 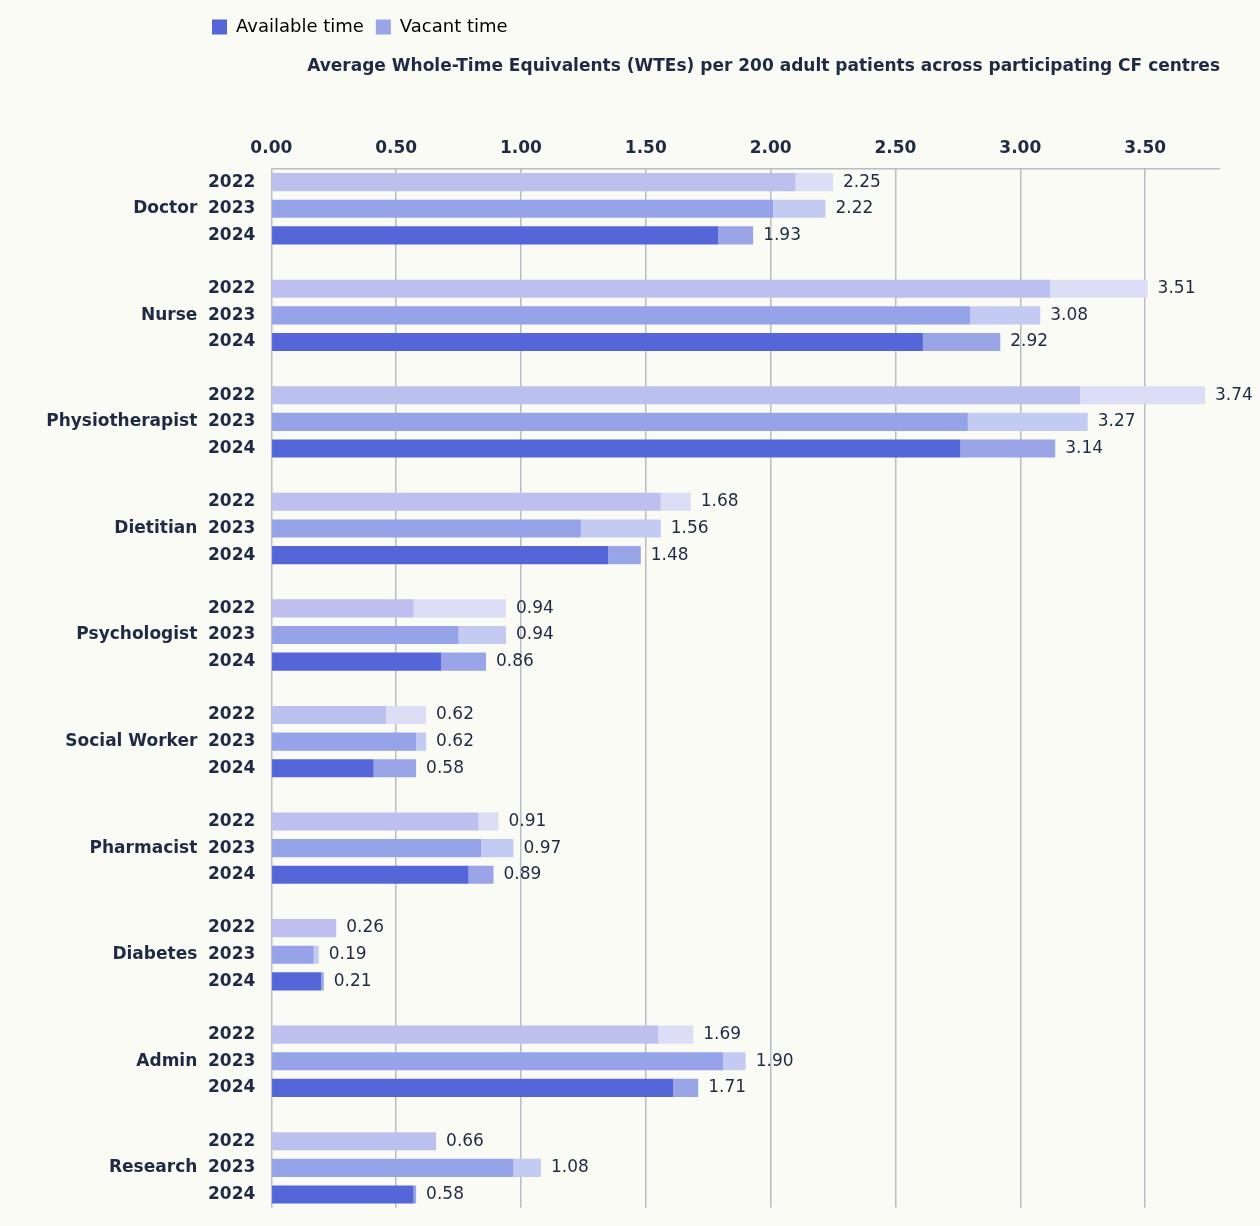 I want to click on total-label: 2.22, so click(x=854, y=207).